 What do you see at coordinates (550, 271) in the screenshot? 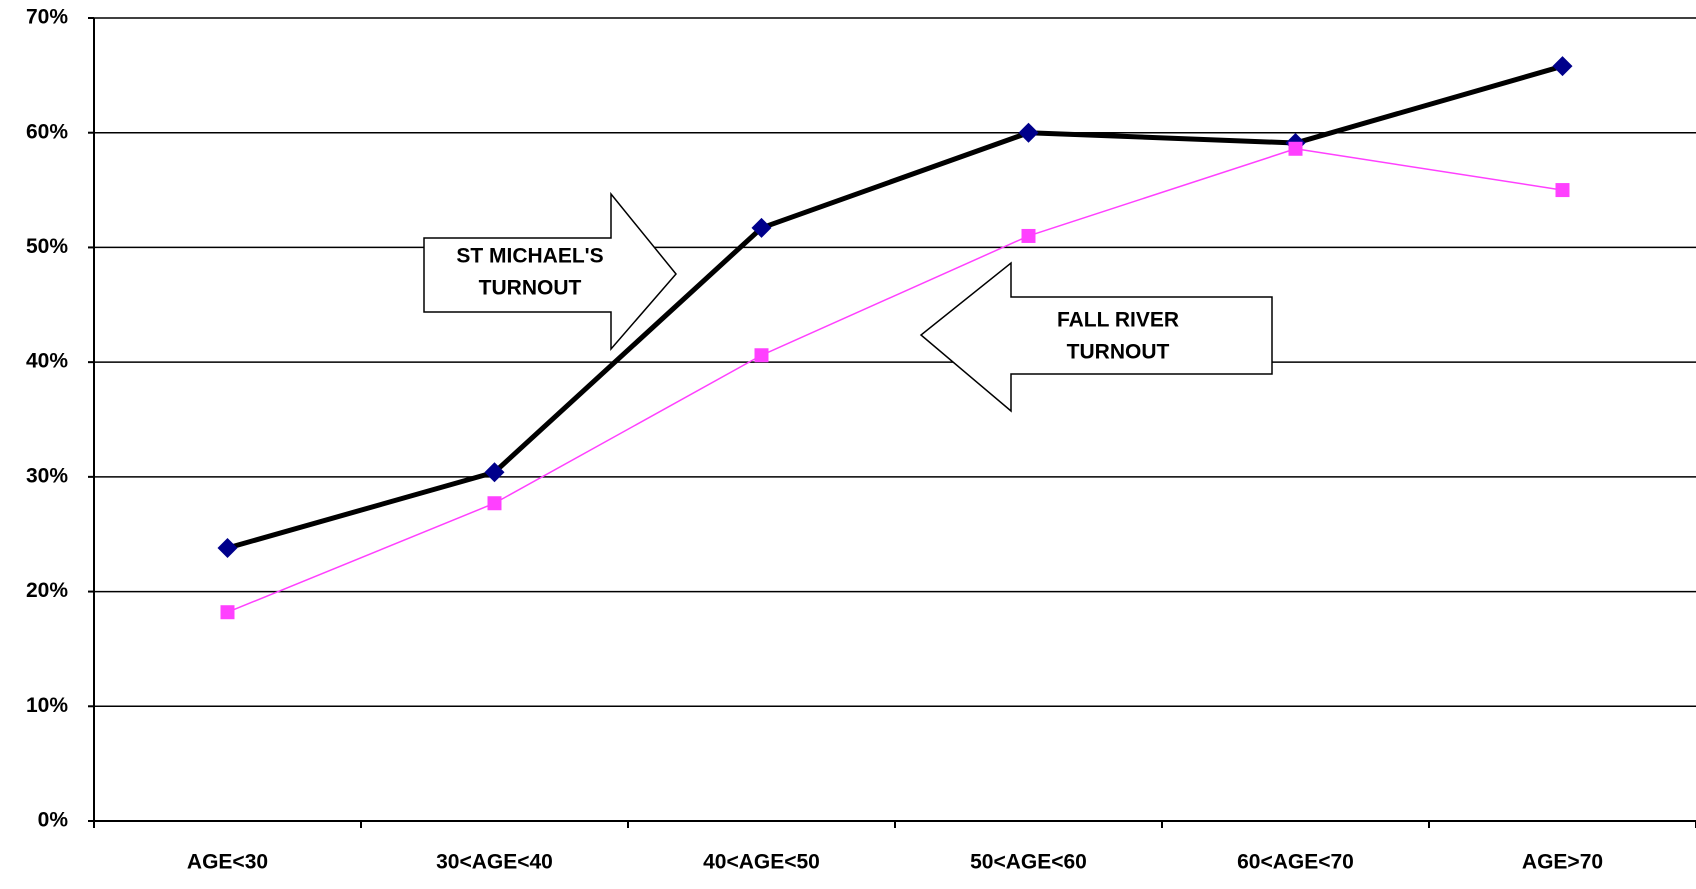
I see `arrow-right` at bounding box center [550, 271].